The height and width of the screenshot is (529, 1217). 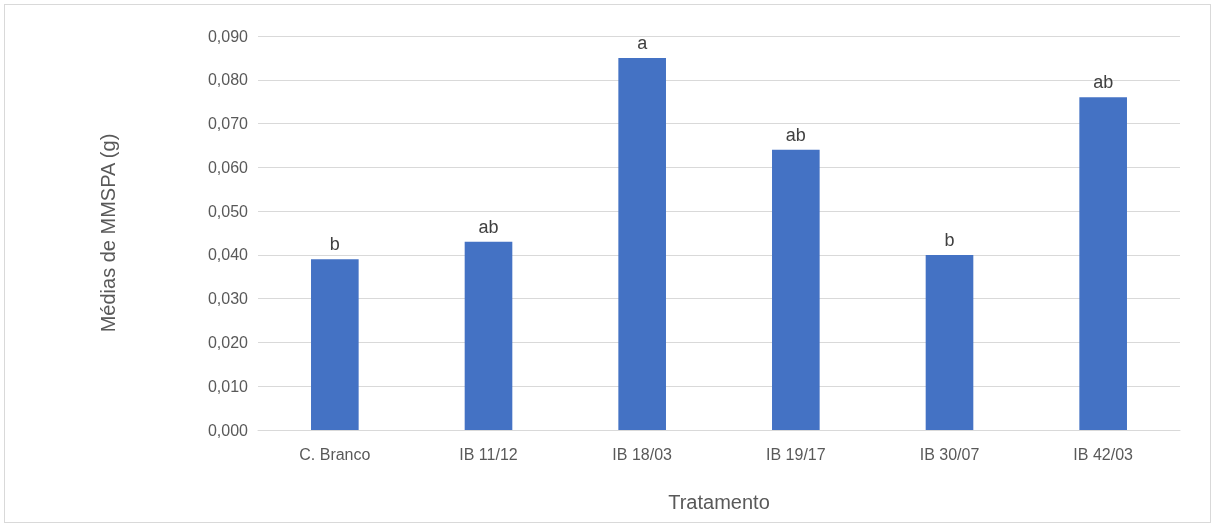 What do you see at coordinates (228, 386) in the screenshot?
I see `y-tick-label: 0,010` at bounding box center [228, 386].